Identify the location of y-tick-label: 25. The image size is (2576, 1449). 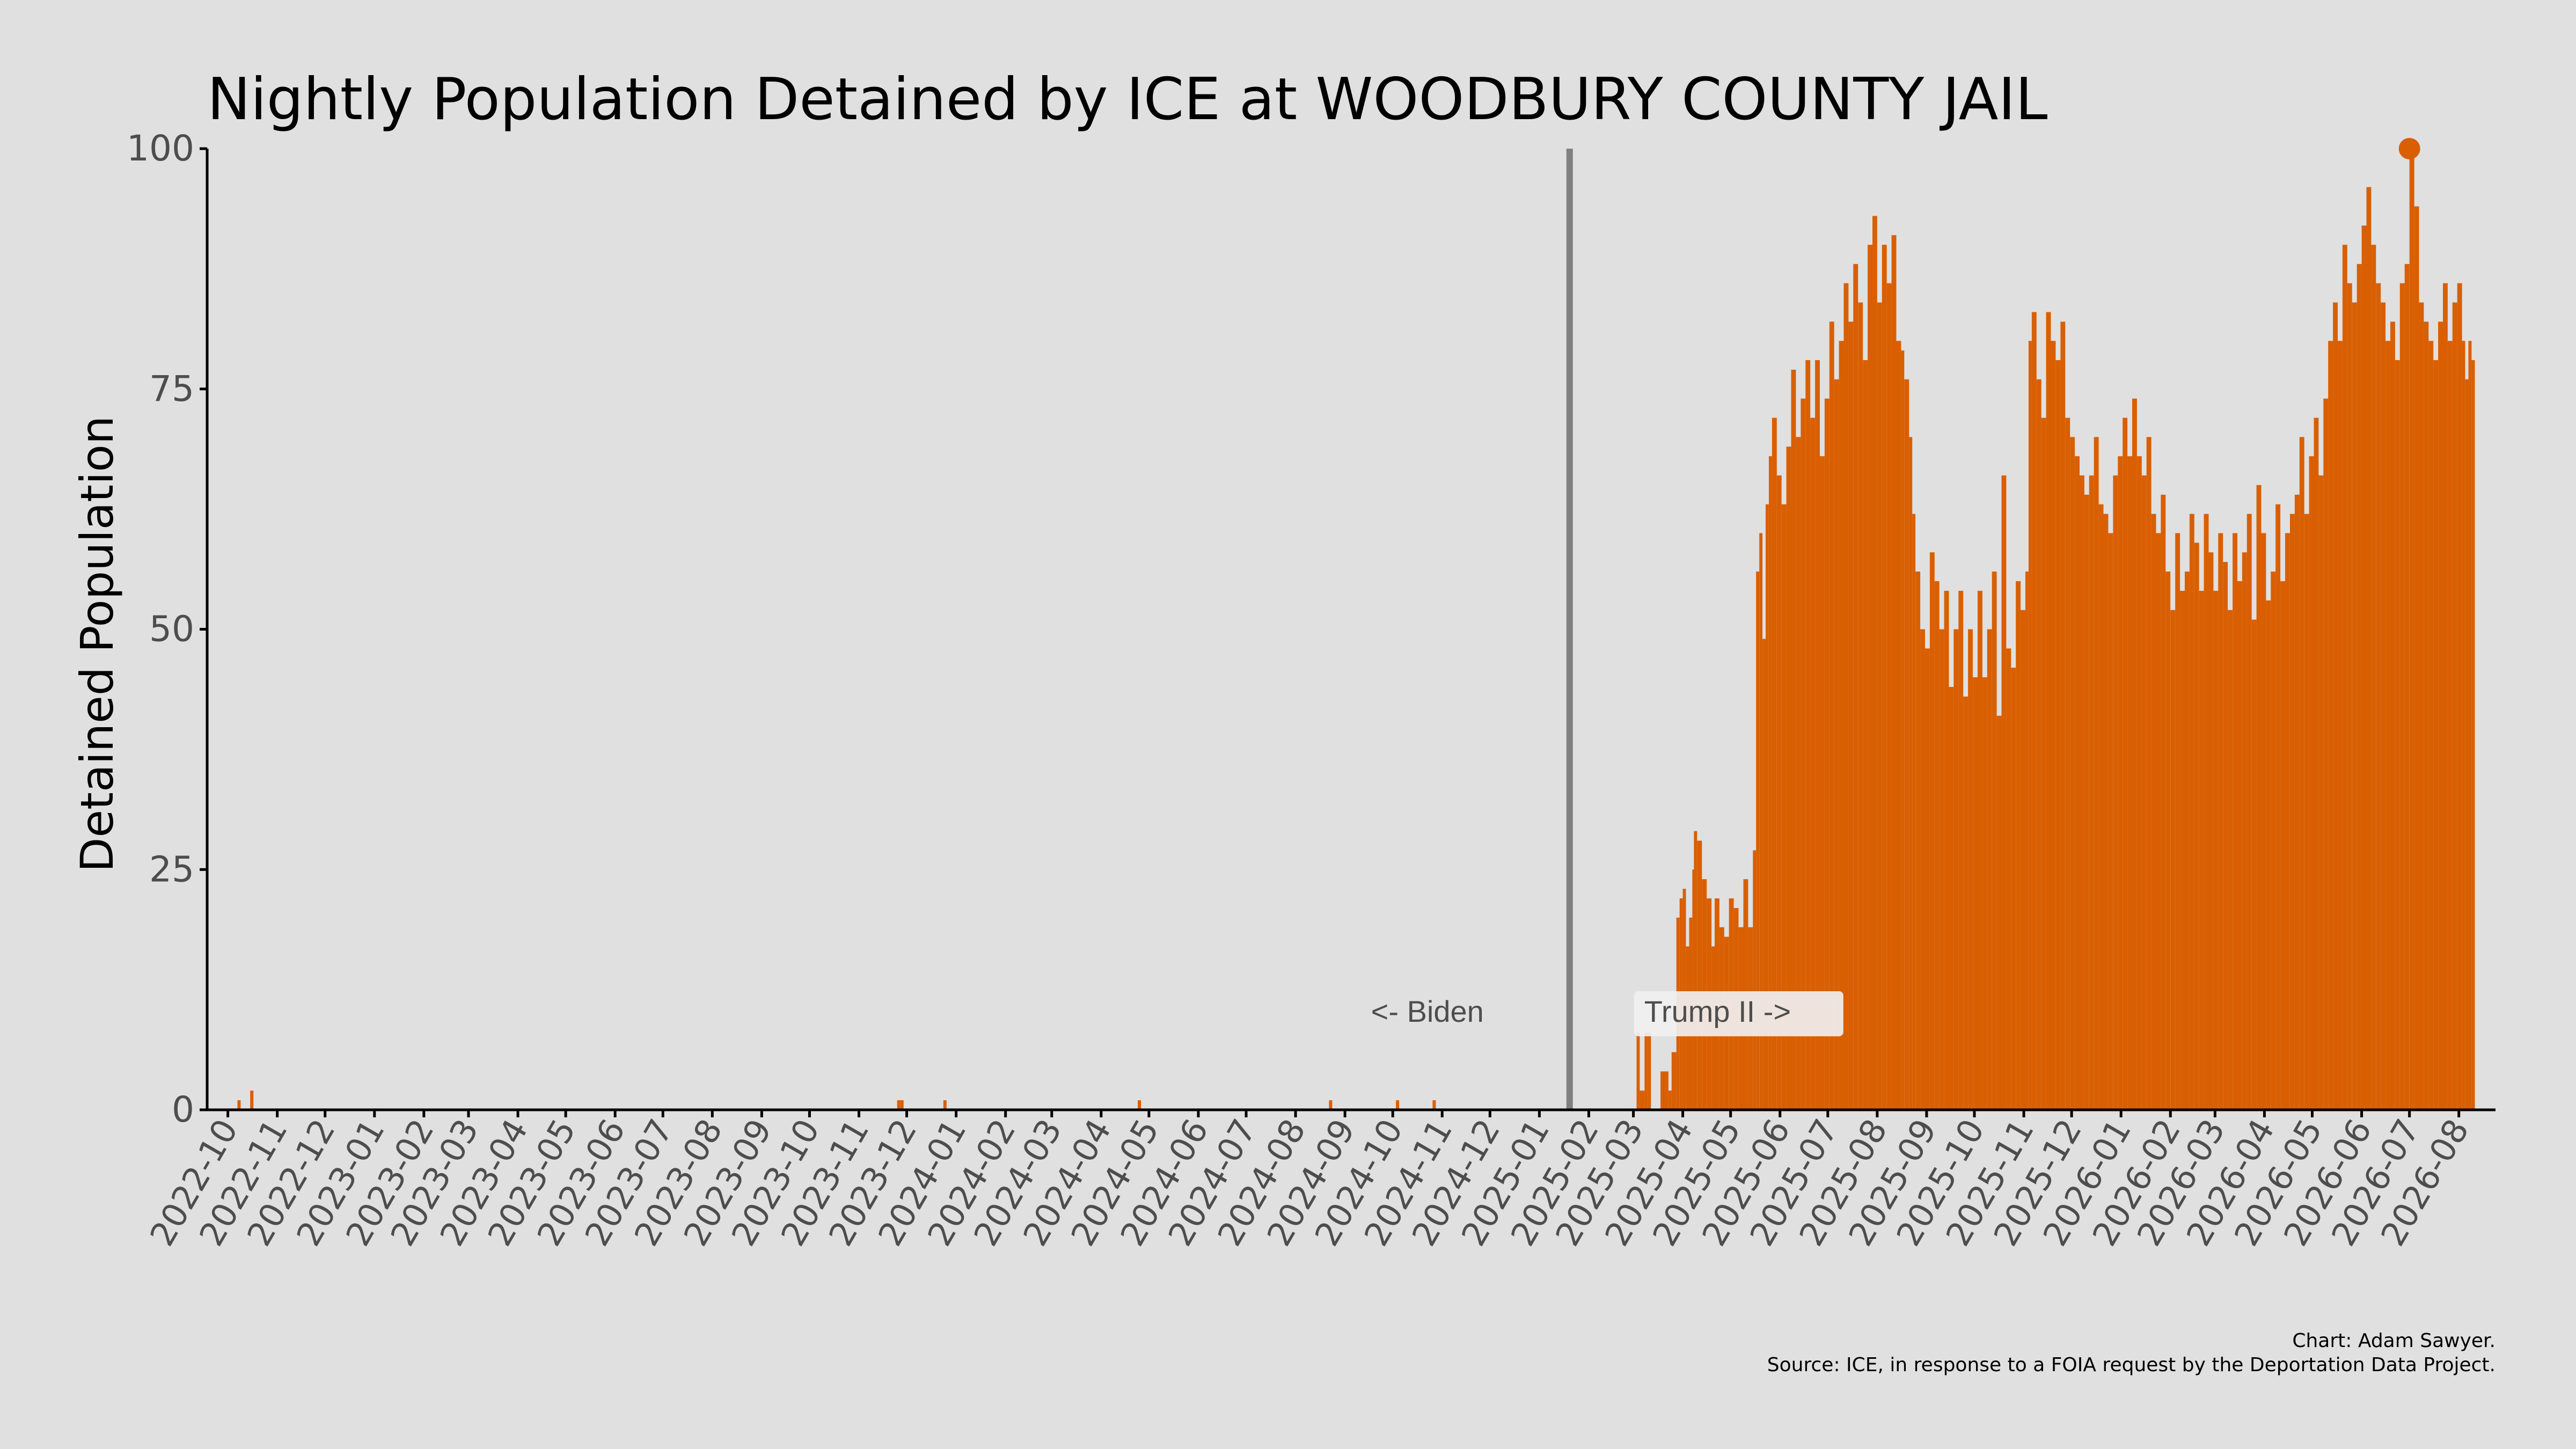
(171, 869).